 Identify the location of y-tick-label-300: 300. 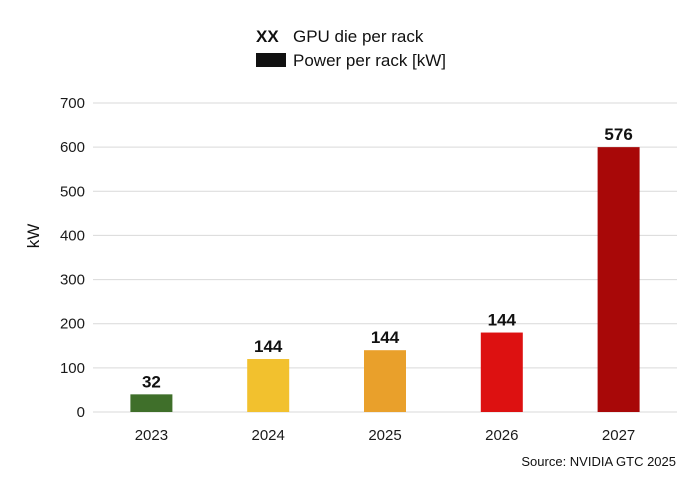
(72, 280).